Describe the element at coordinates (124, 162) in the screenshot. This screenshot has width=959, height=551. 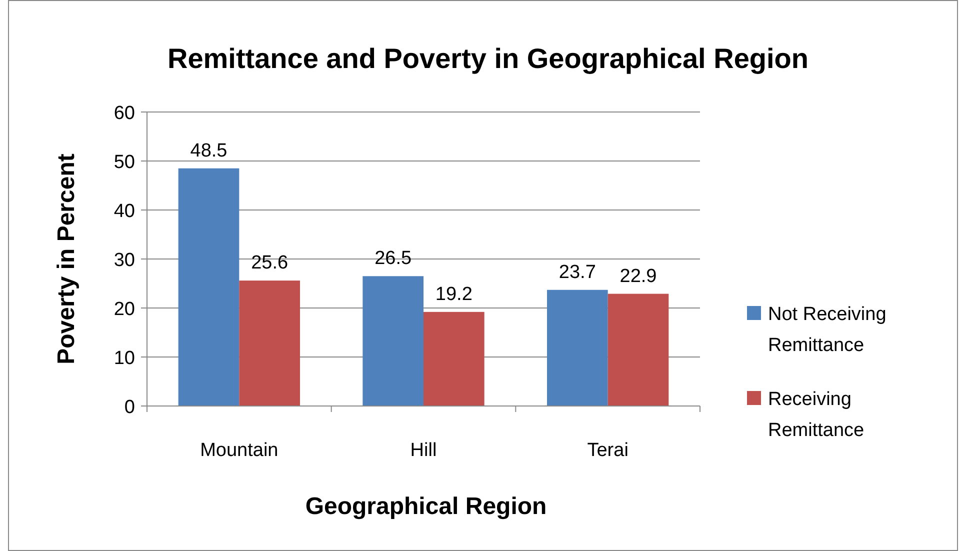
I see `y-tick-label: 50` at that location.